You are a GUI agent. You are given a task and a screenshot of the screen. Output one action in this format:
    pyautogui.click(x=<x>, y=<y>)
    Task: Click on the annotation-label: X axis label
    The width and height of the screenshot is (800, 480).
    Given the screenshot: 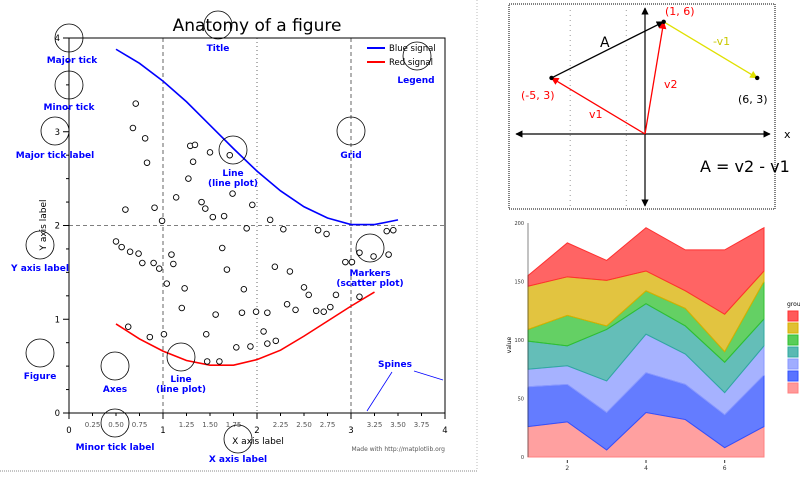 What is the action you would take?
    pyautogui.click(x=238, y=460)
    